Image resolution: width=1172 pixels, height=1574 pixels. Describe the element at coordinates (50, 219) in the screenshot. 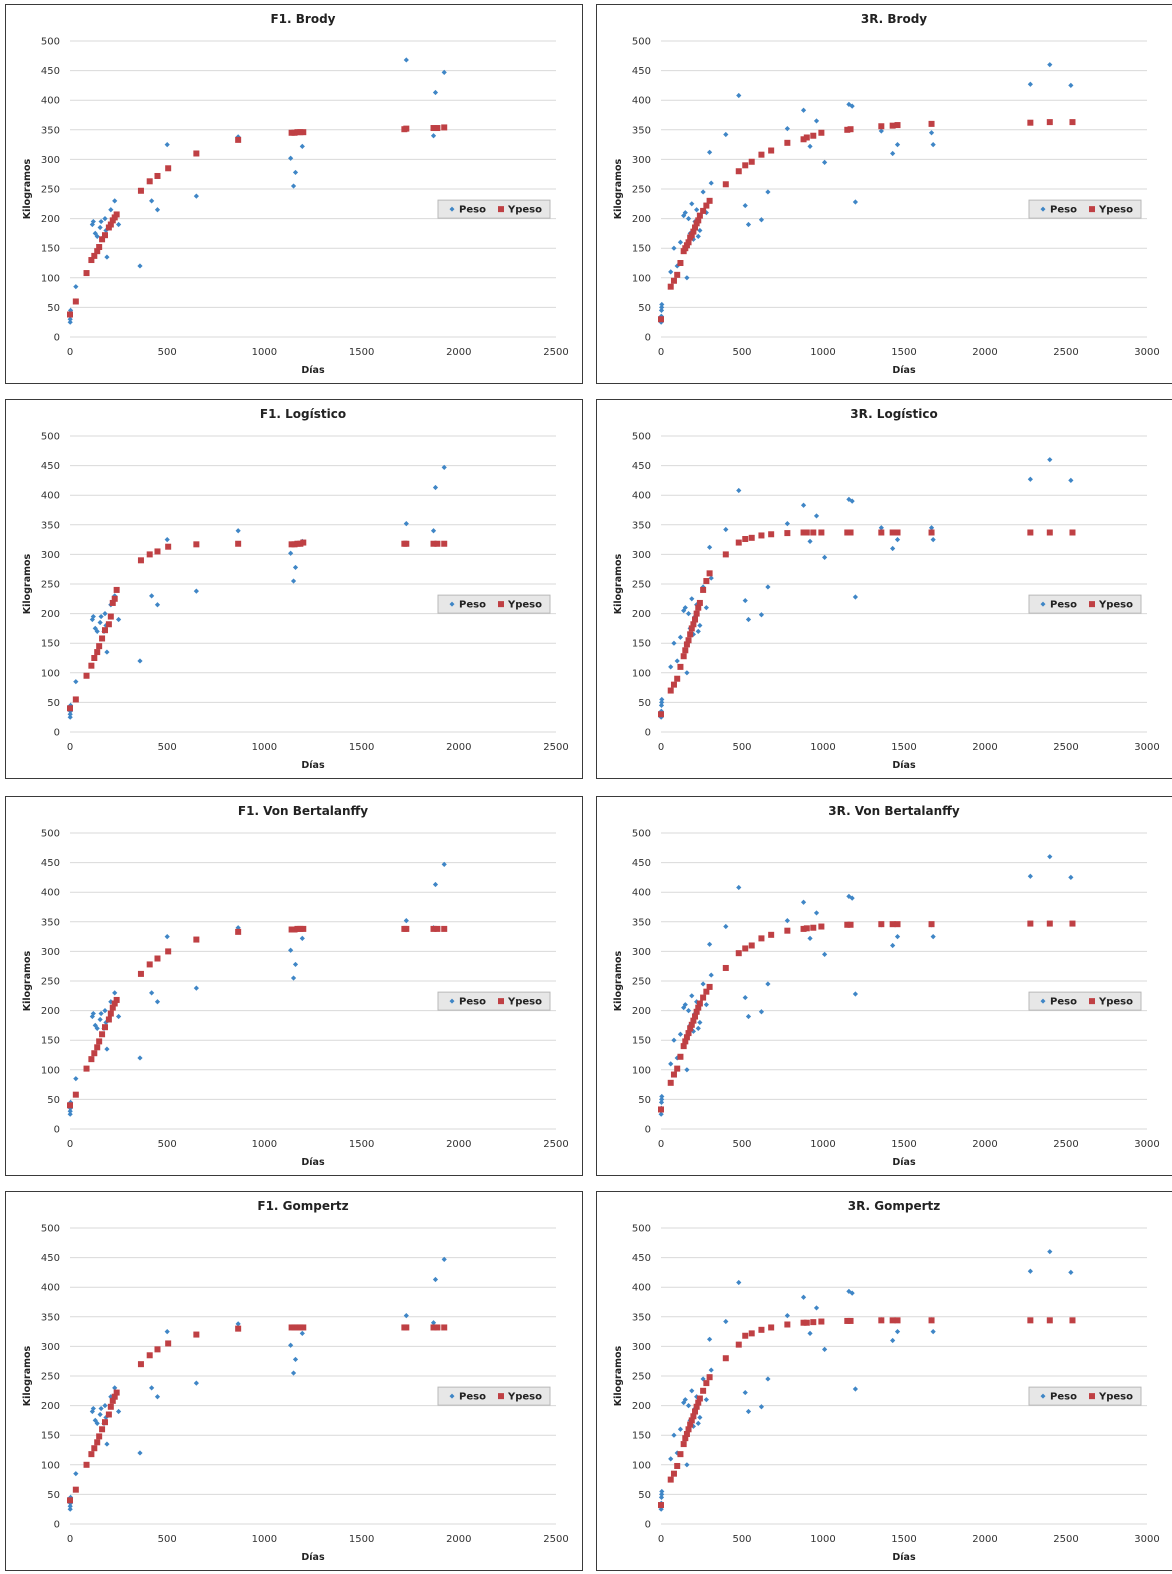

I see `y-tick-label: 200` at that location.